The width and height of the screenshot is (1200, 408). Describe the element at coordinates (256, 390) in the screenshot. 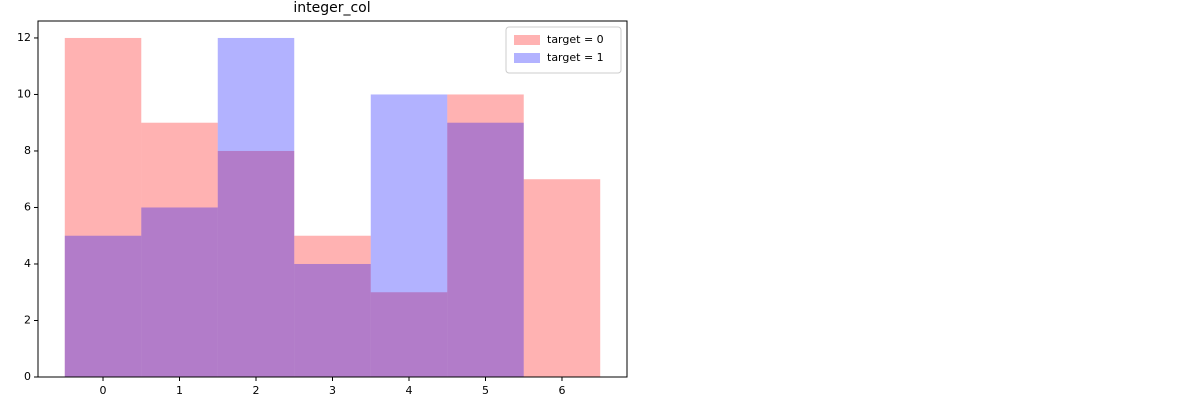

I see `x-tick-label: 2` at that location.